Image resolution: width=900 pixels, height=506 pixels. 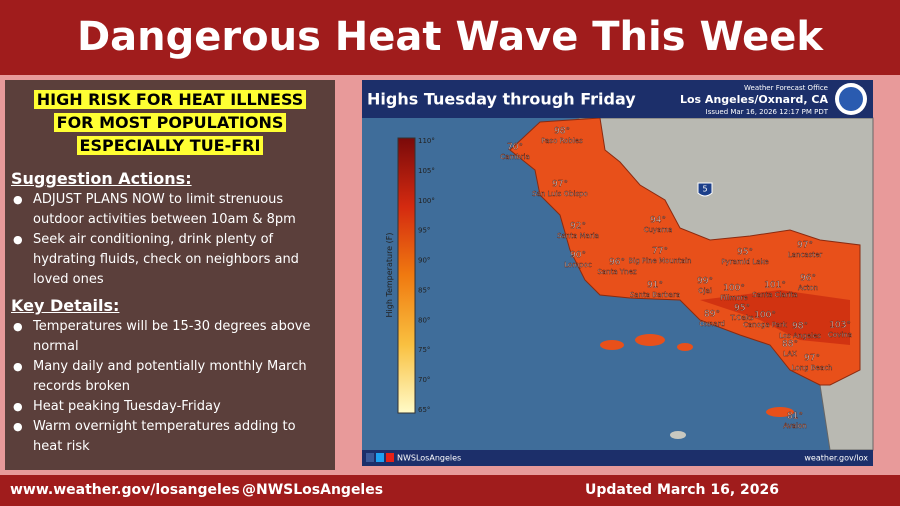 I want to click on city-name: Oxnard, so click(x=712, y=324).